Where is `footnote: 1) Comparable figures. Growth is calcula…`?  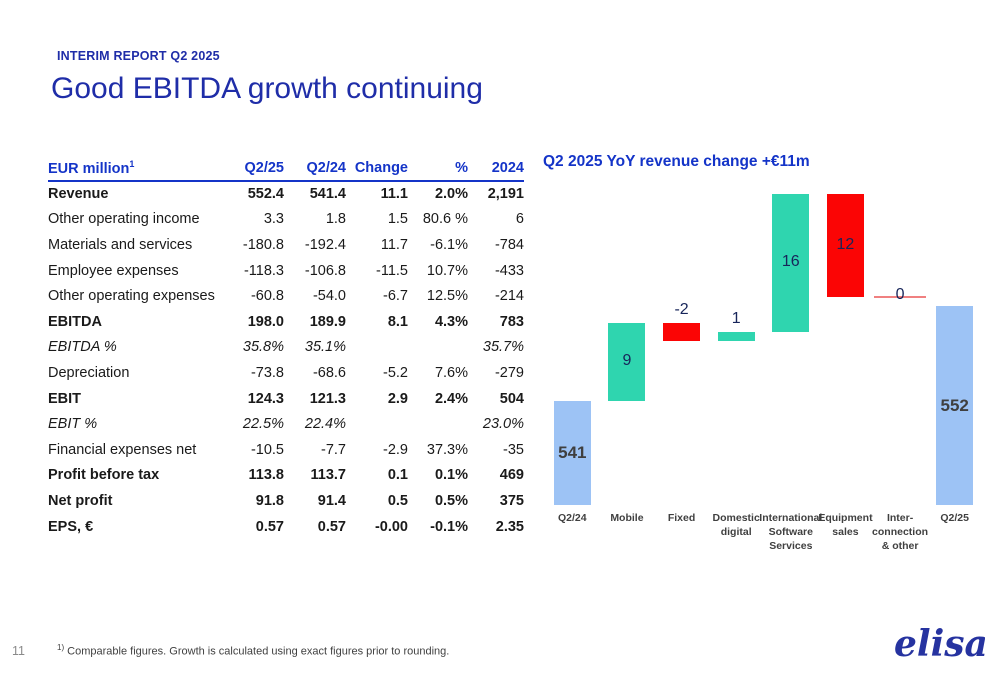
footnote: 1) Comparable figures. Growth is calcula… is located at coordinates (253, 650).